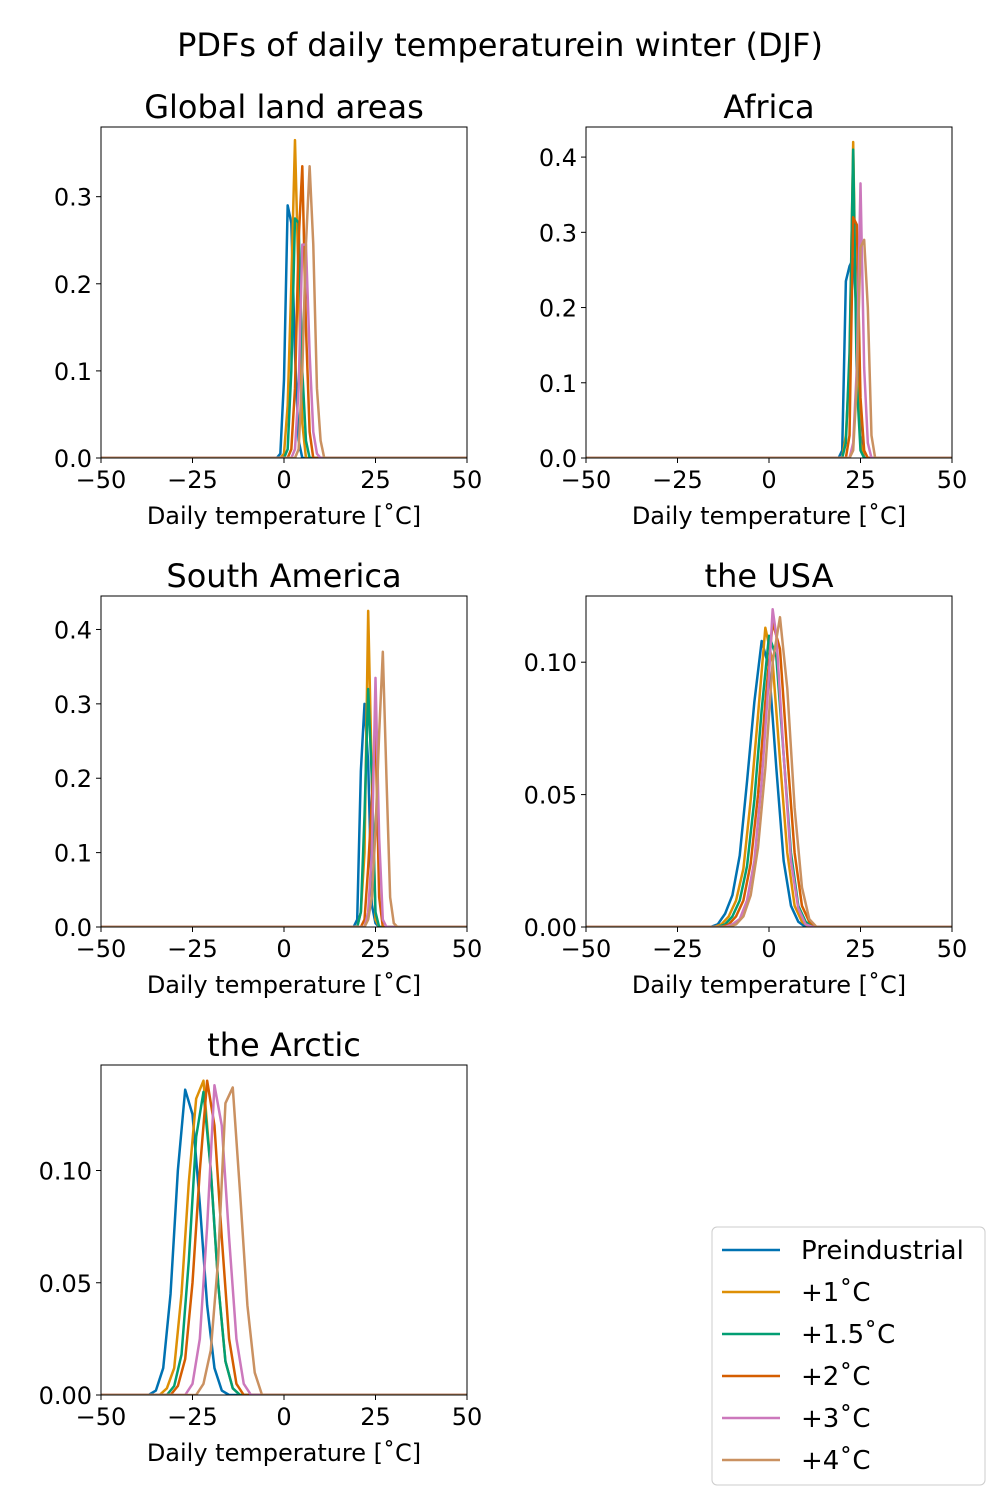 The width and height of the screenshot is (1000, 1500). I want to click on figure-title: PDFs of daily temperaturein winter (DJF), so click(500, 45).